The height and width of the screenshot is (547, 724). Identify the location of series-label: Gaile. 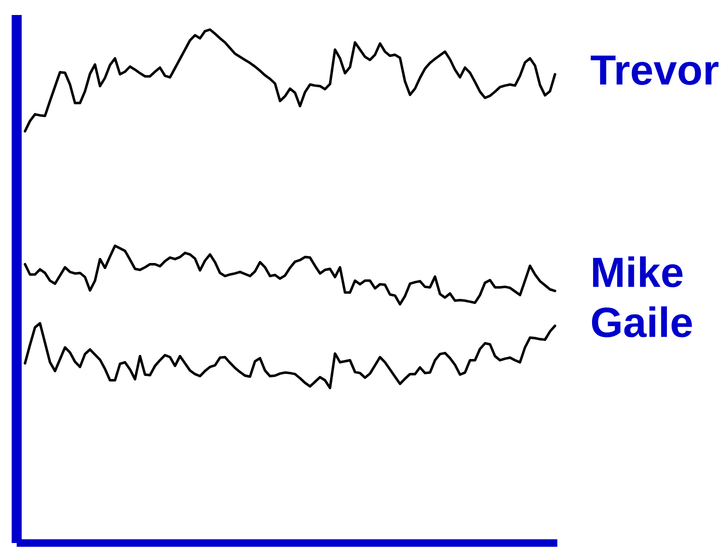
(642, 322).